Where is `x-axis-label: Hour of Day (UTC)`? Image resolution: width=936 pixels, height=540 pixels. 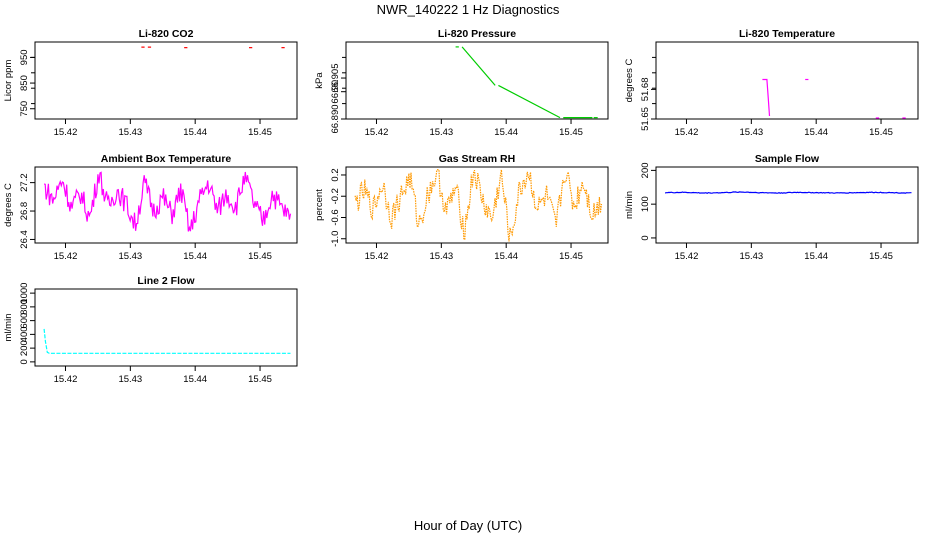
x-axis-label: Hour of Day (UTC) is located at coordinates (468, 525).